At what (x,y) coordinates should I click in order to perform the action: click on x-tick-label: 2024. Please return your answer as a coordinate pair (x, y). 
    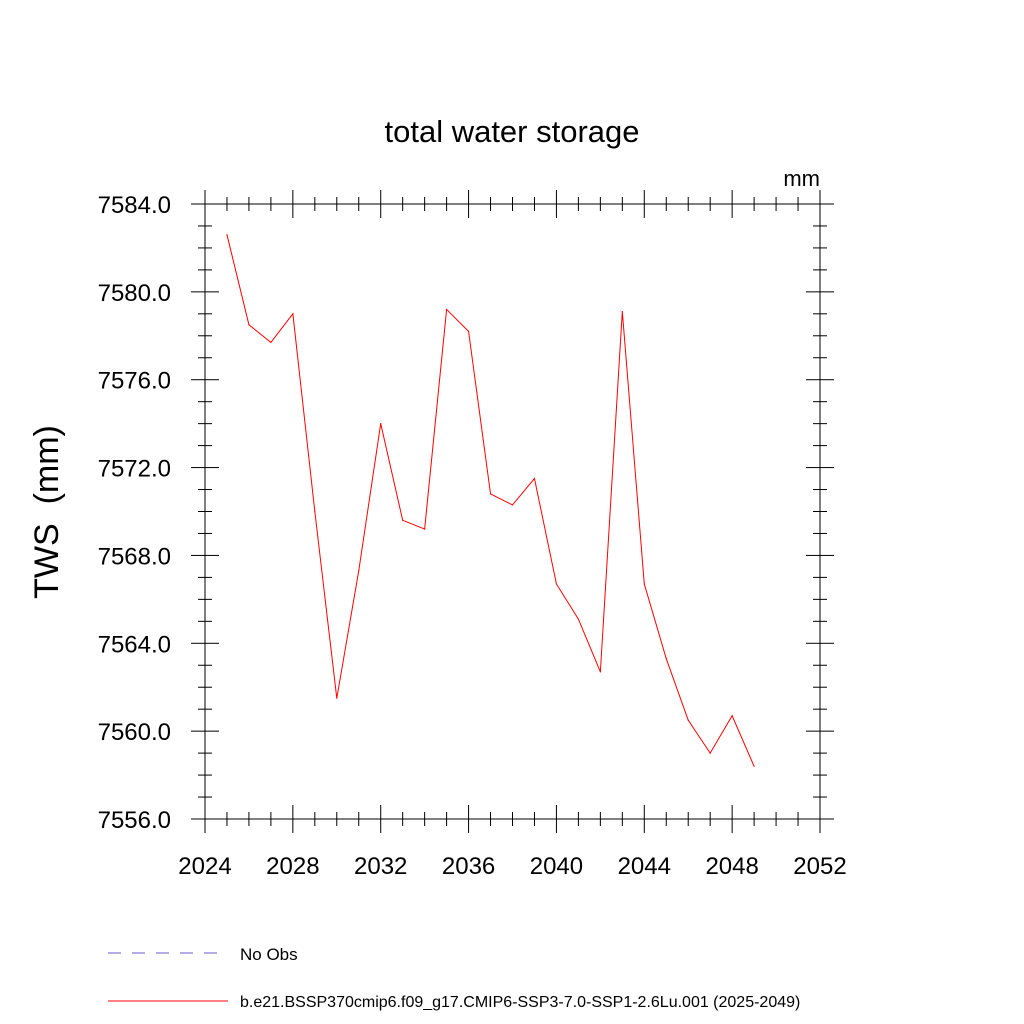
    Looking at the image, I should click on (204, 866).